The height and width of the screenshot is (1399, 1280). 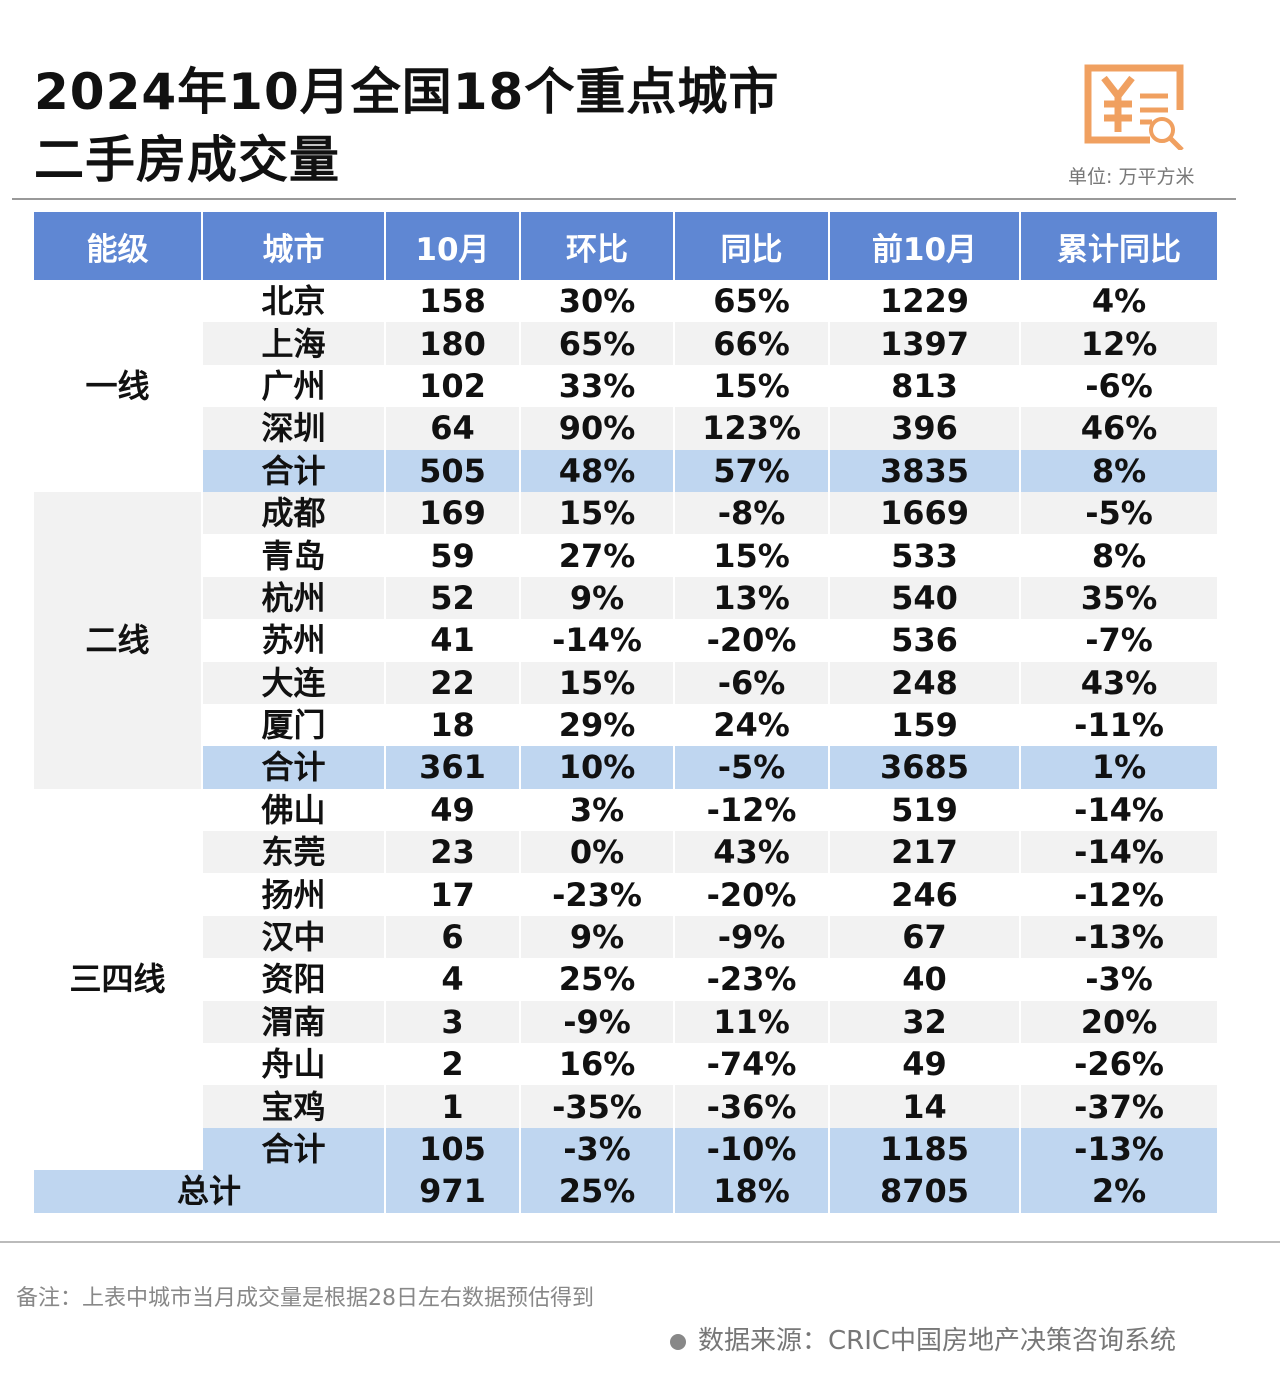 I want to click on table-row: 大连 22 15% -6% 248 43%, so click(x=626, y=682).